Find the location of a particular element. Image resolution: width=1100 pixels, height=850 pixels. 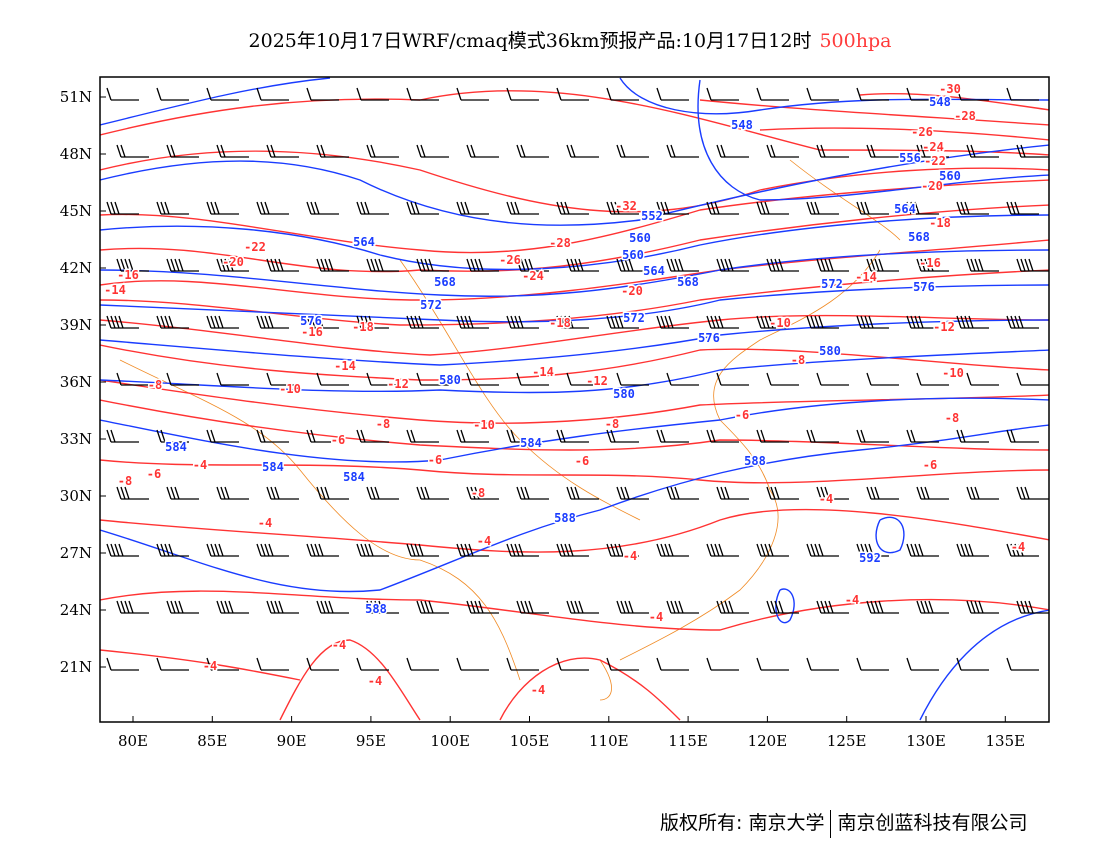

temperature-label: -30 is located at coordinates (950, 89).